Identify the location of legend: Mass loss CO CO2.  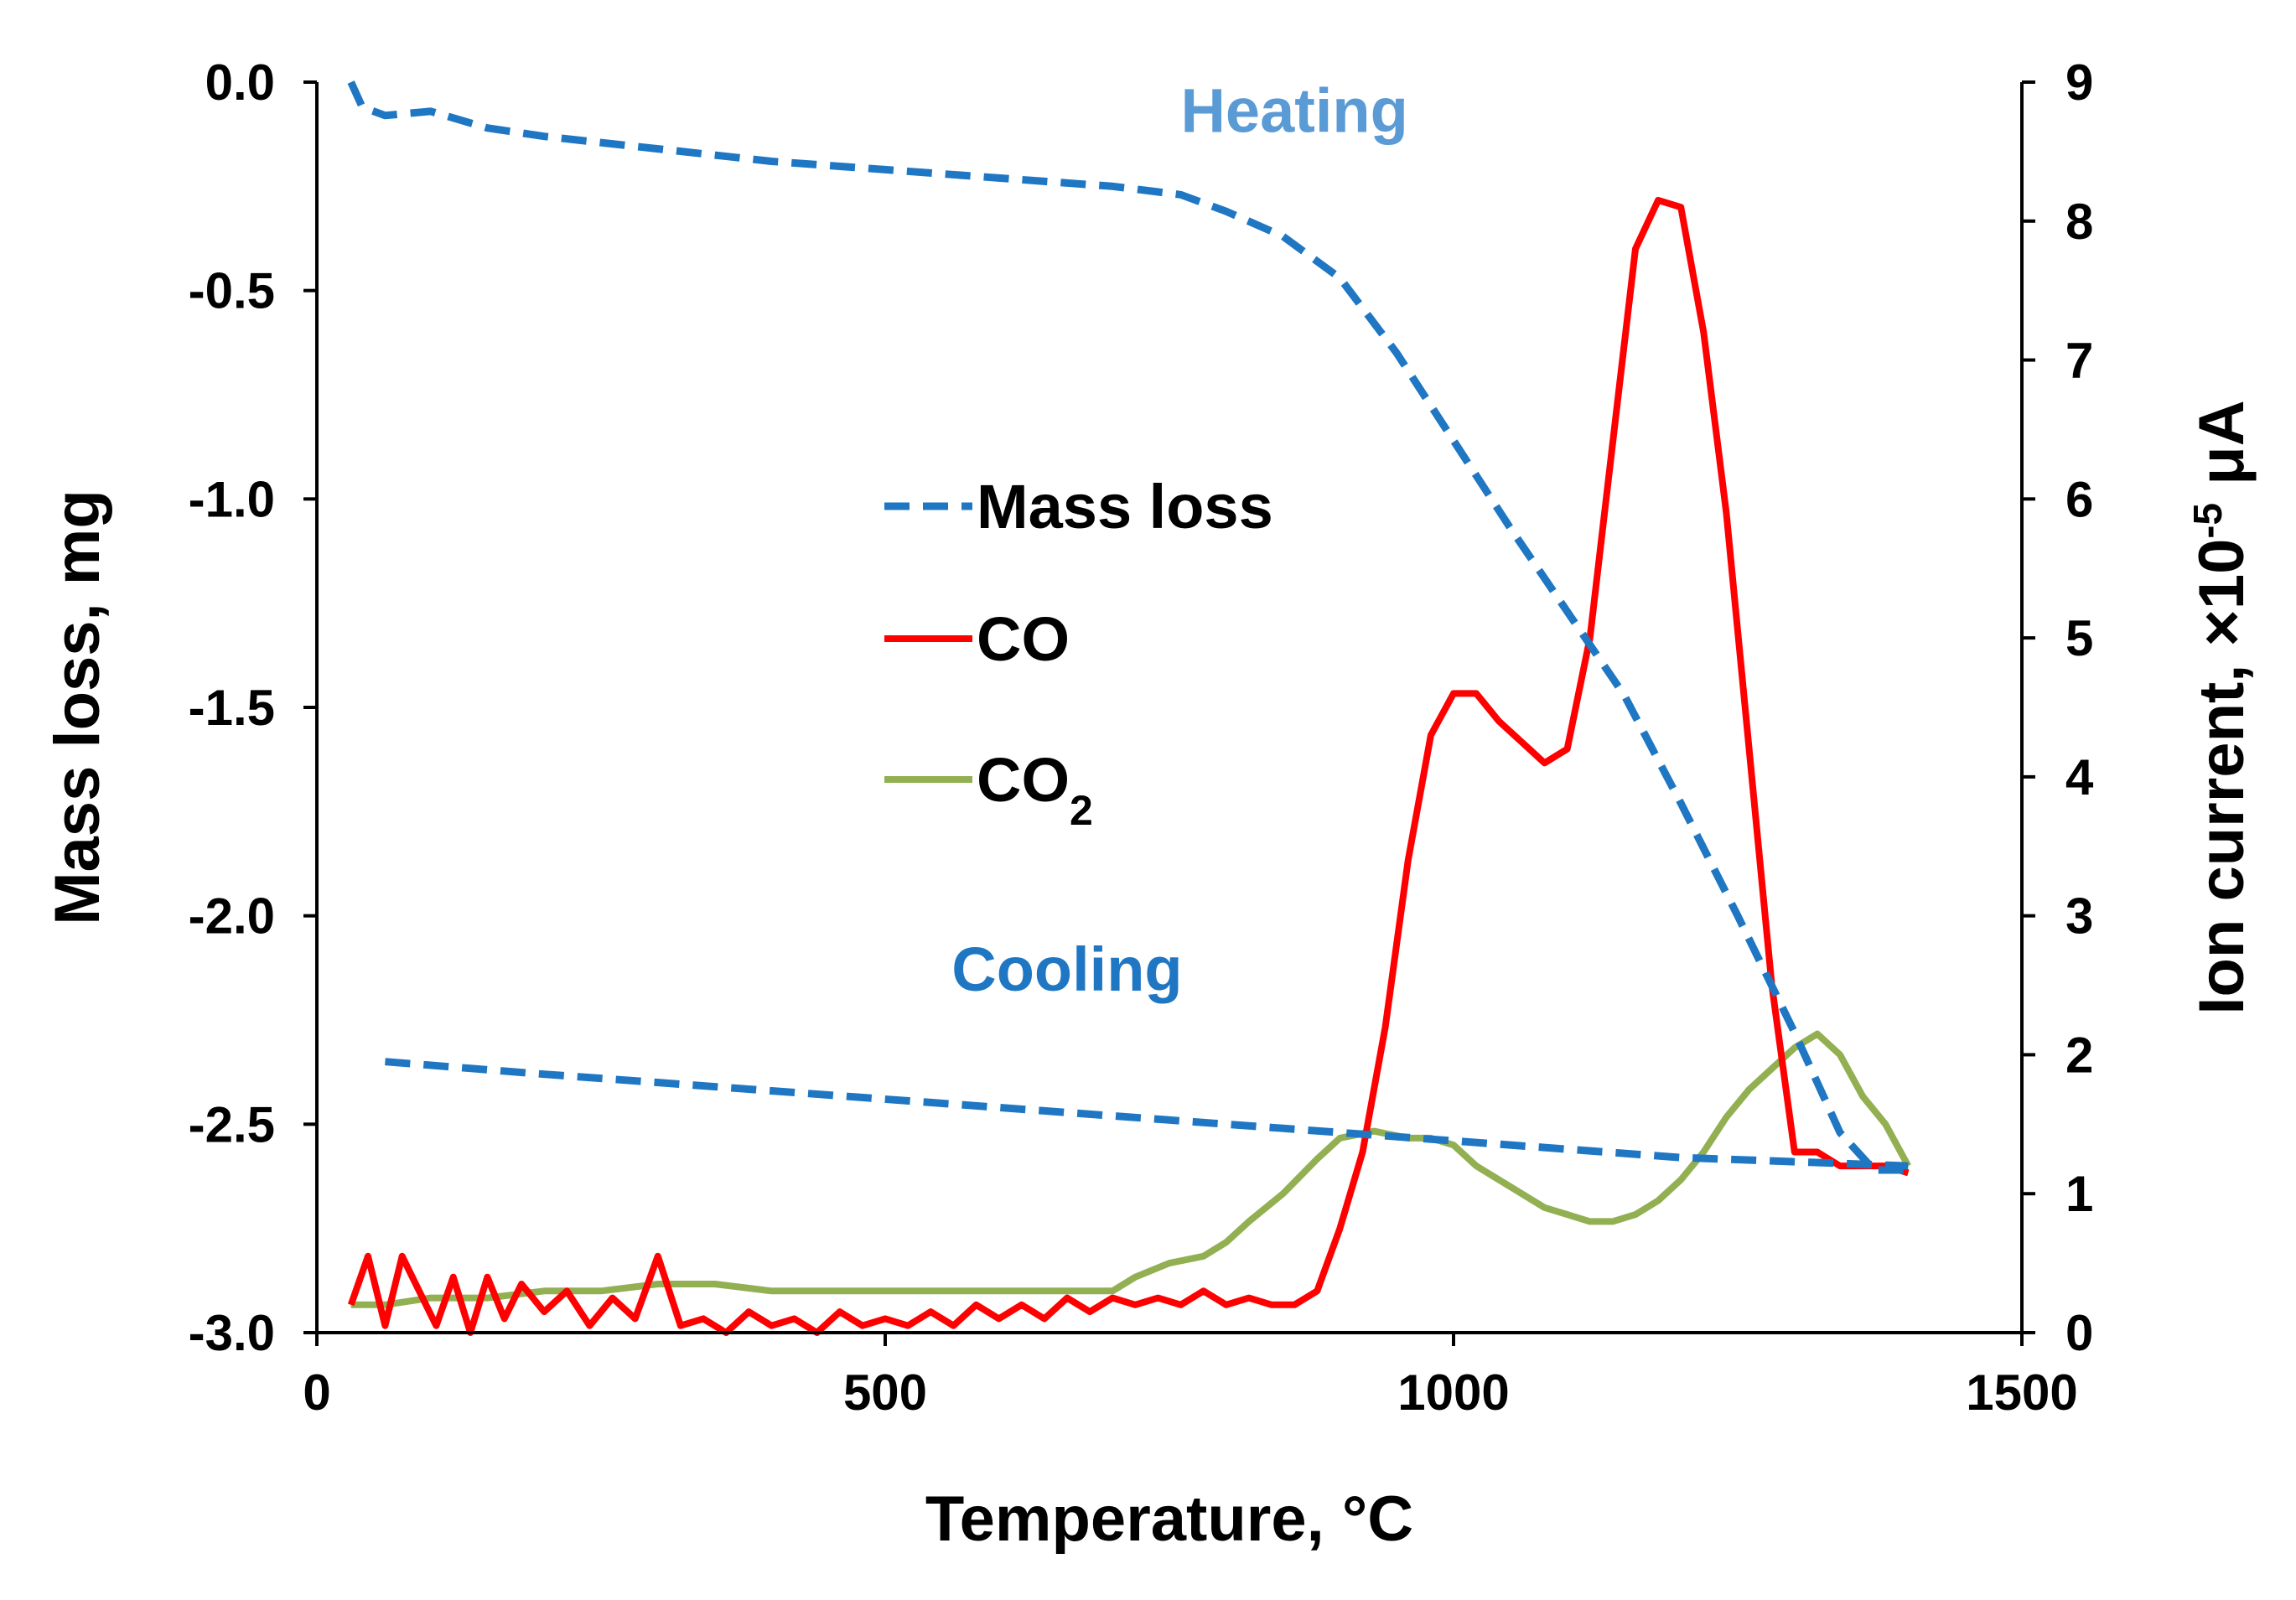
(1078, 653).